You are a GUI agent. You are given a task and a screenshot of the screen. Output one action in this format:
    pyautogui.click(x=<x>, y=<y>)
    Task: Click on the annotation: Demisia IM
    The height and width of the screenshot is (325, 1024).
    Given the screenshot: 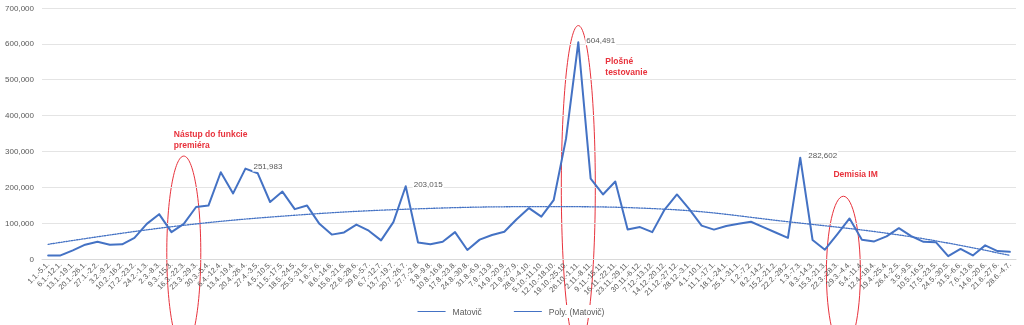 What is the action you would take?
    pyautogui.click(x=855, y=173)
    